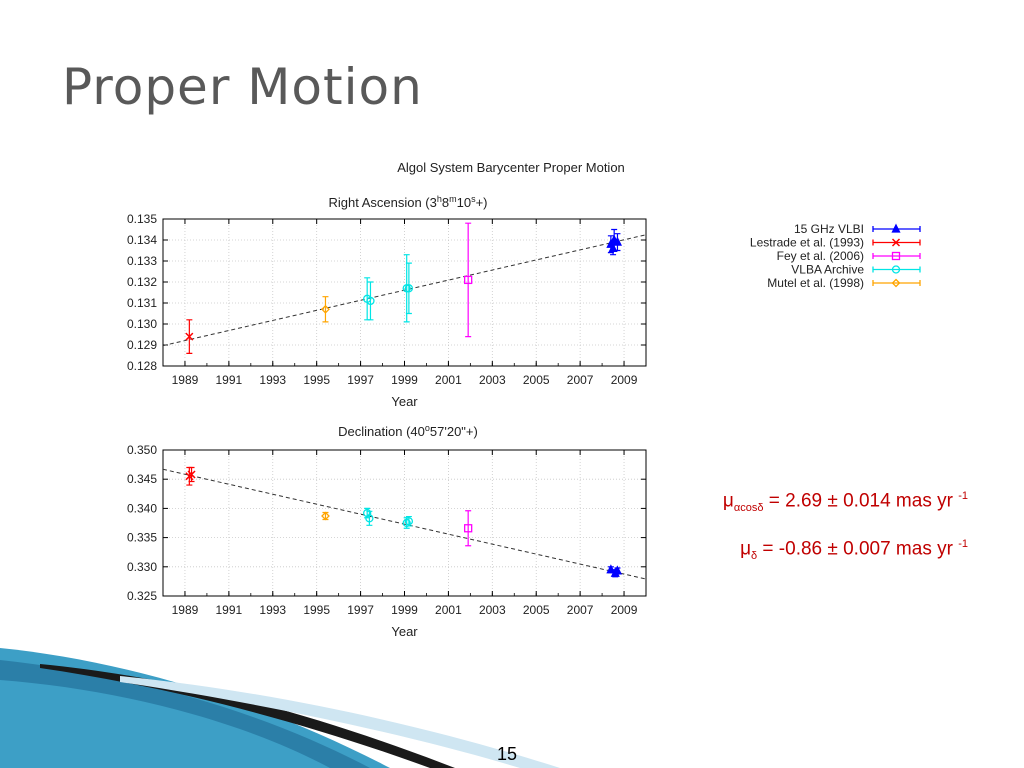 Image resolution: width=1024 pixels, height=768 pixels. What do you see at coordinates (829, 229) in the screenshot?
I see `legend-label: 15 GHz VLBI` at bounding box center [829, 229].